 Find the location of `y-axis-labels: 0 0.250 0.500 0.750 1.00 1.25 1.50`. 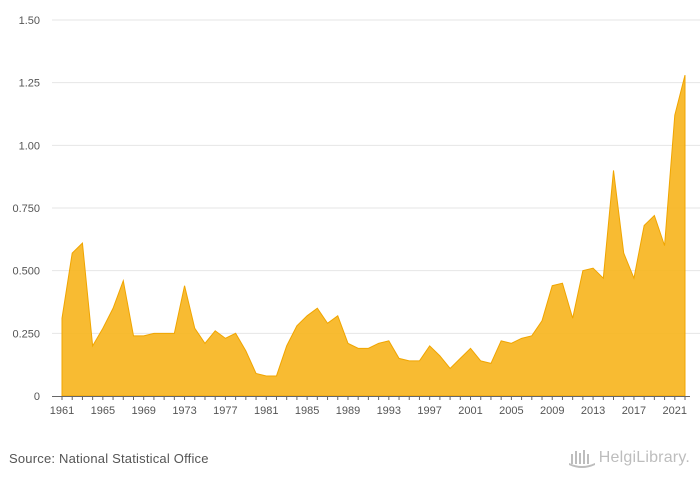

y-axis-labels: 0 0.250 0.500 0.750 1.00 1.25 1.50 is located at coordinates (26, 209).